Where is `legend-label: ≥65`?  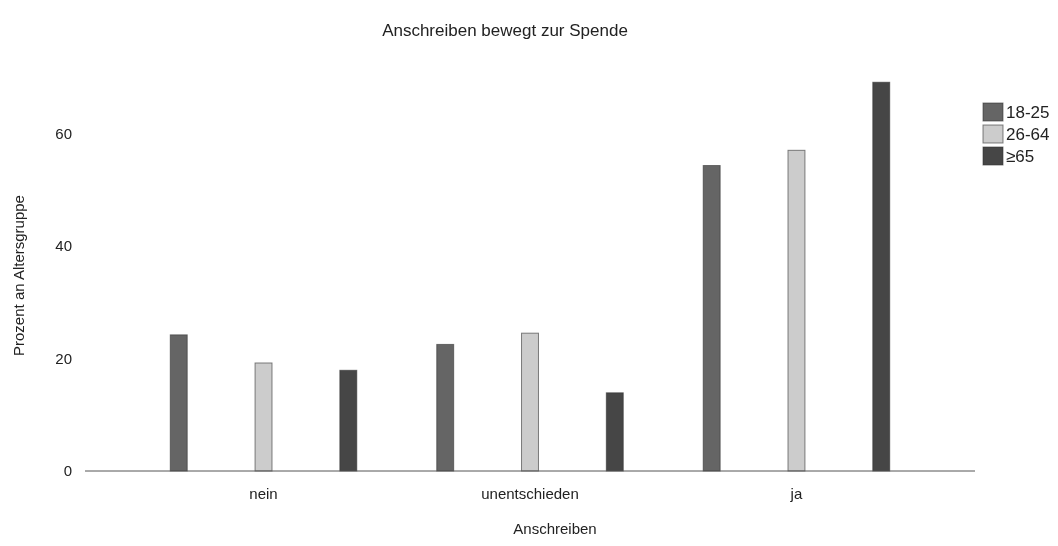 legend-label: ≥65 is located at coordinates (1020, 156).